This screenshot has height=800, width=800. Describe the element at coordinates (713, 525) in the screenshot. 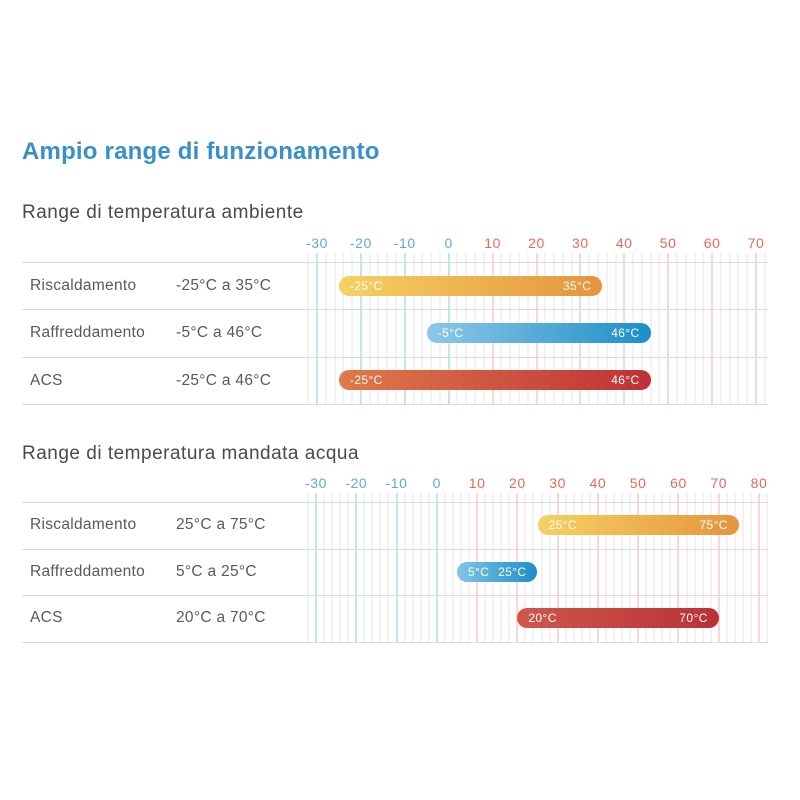

I see `bar-end-label: 75°C` at that location.